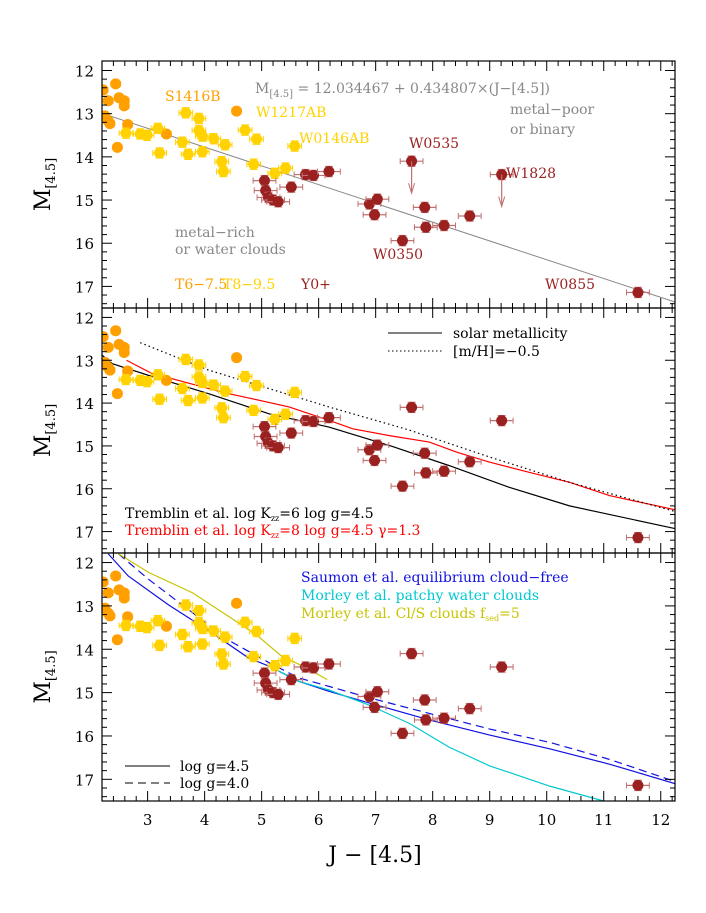  What do you see at coordinates (215, 233) in the screenshot?
I see `annotation-metal-rich: metal−rich` at bounding box center [215, 233].